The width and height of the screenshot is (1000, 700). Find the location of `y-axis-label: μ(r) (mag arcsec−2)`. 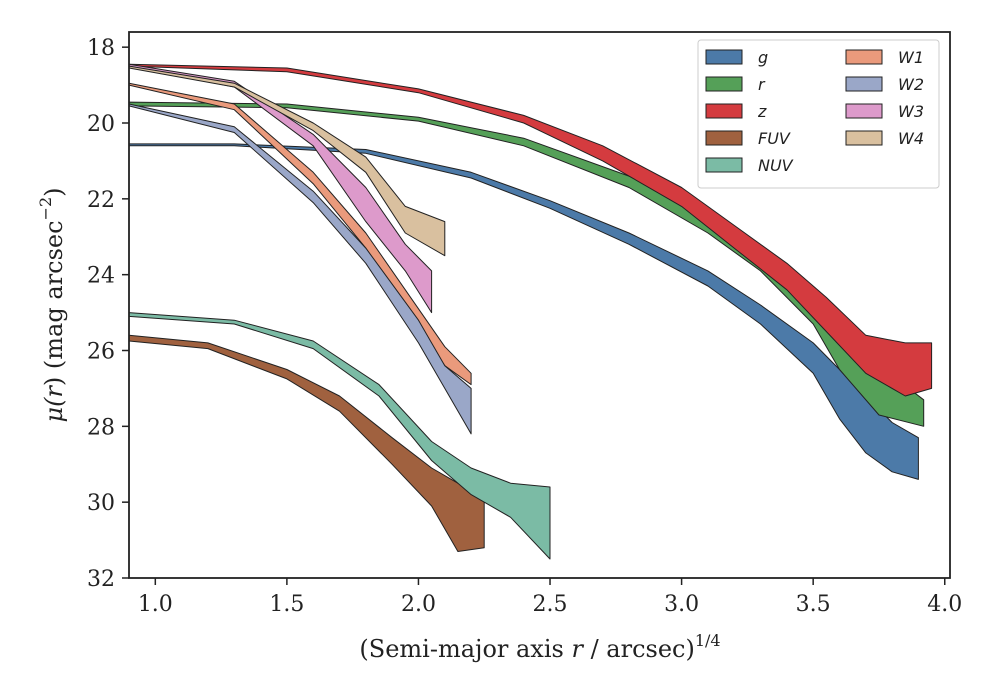

y-axis-label: μ(r) (mag arcsec−2) is located at coordinates (52, 304).